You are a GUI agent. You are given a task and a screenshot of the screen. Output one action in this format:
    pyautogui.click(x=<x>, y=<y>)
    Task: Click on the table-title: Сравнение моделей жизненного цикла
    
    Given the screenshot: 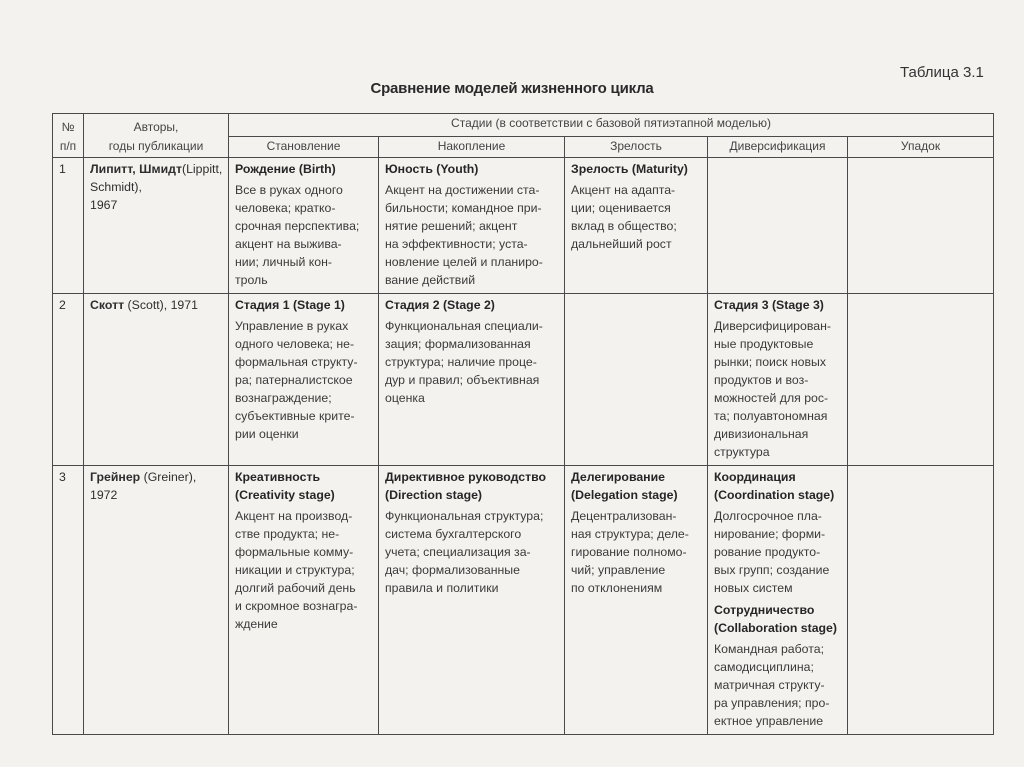 What is the action you would take?
    pyautogui.click(x=512, y=88)
    